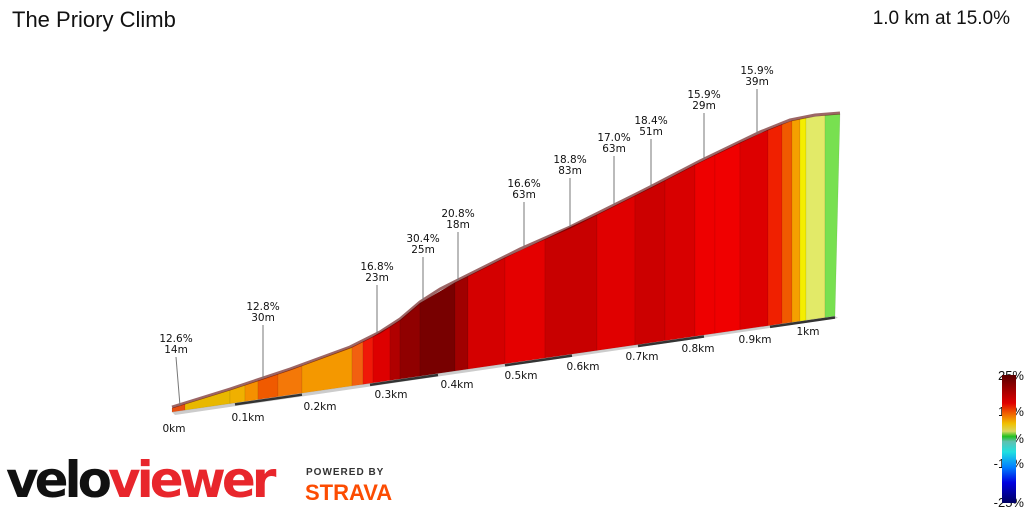 This screenshot has width=1024, height=512. What do you see at coordinates (458, 225) in the screenshot?
I see `callout-length: 18m` at bounding box center [458, 225].